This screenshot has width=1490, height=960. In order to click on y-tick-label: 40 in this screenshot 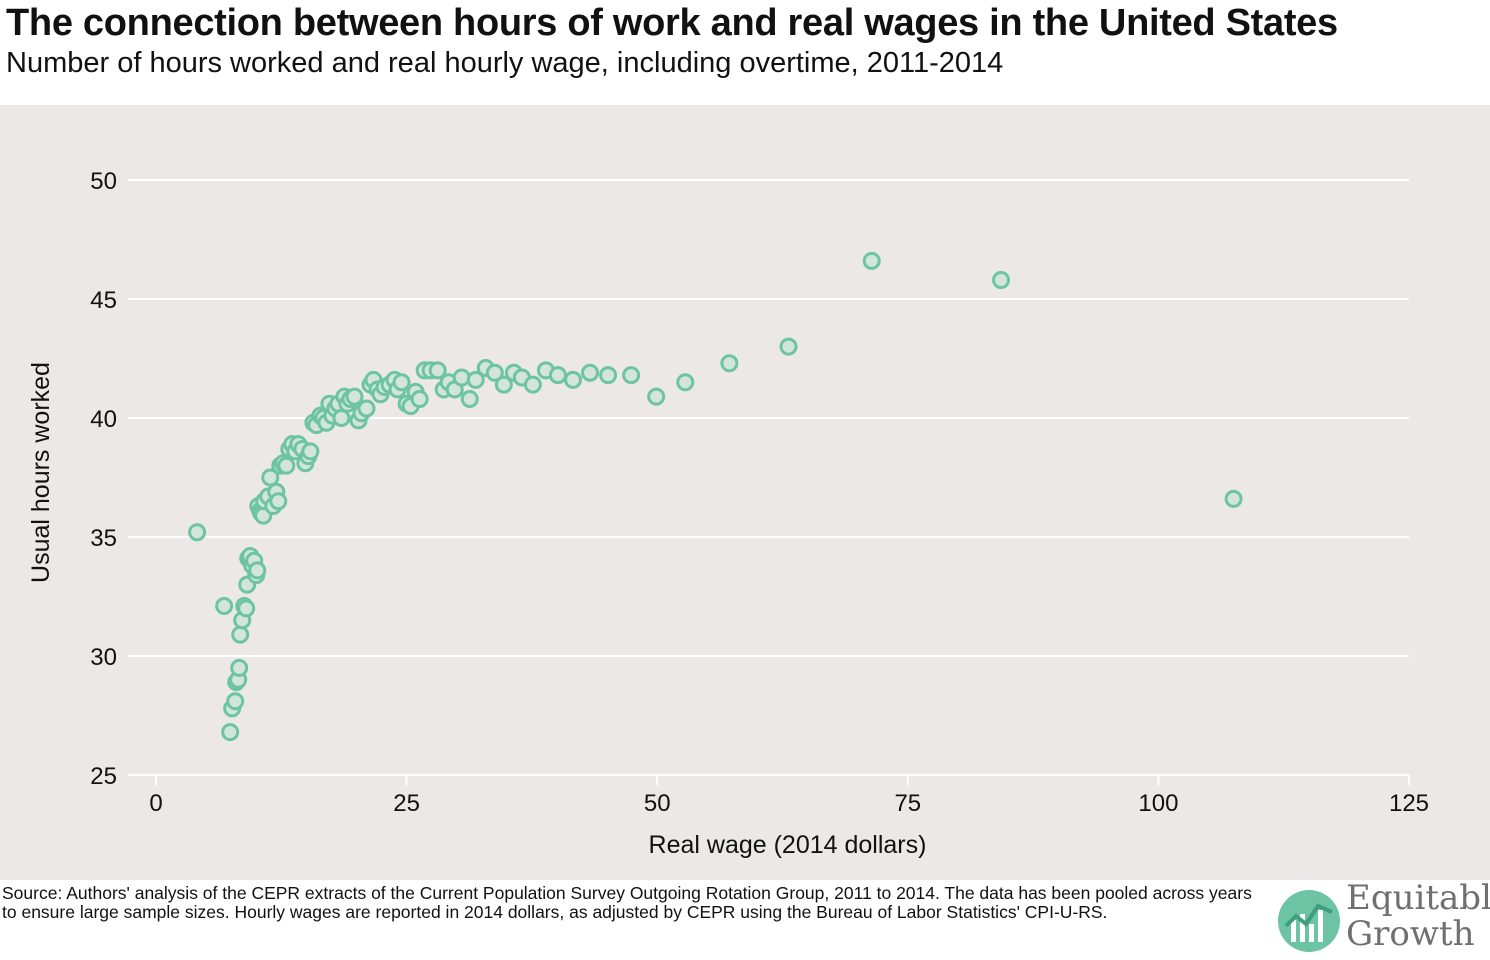, I will do `click(103, 419)`.